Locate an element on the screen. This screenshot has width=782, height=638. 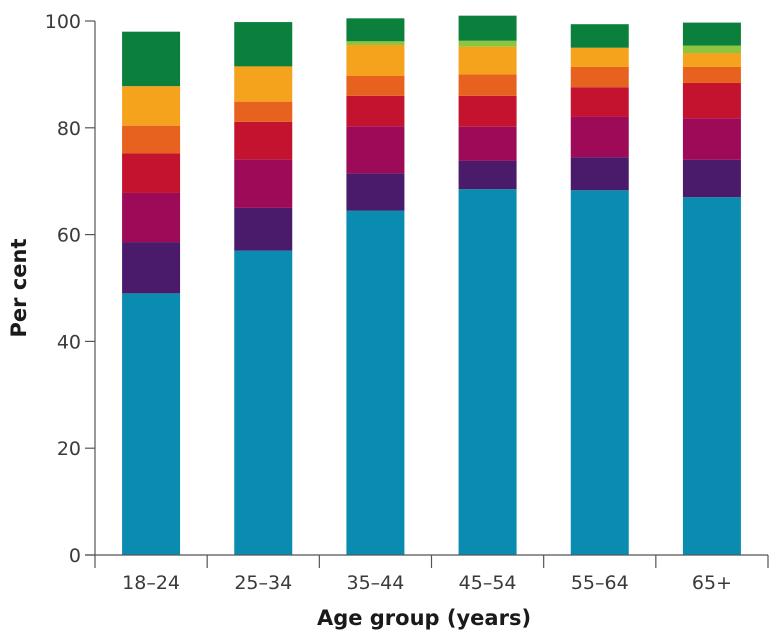
x-tick-label-3: 35–44 is located at coordinates (375, 583).